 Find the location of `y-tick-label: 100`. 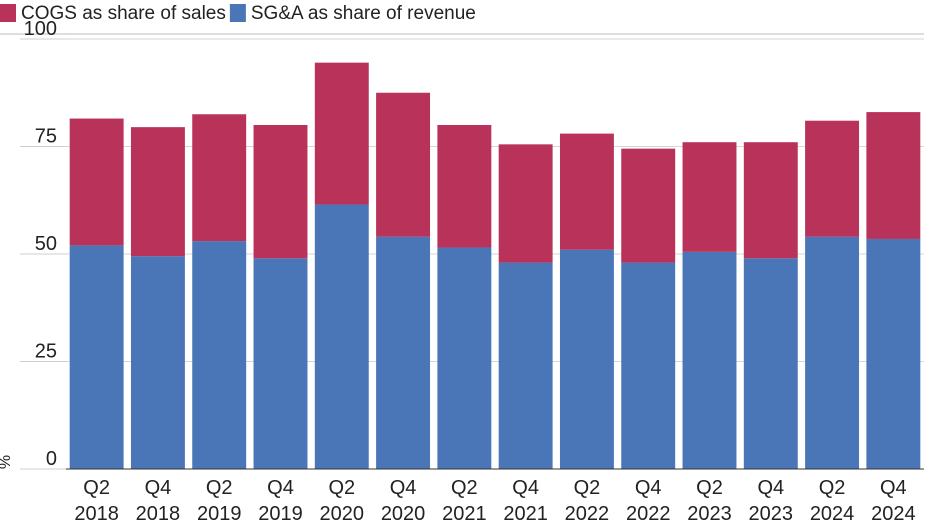

y-tick-label: 100 is located at coordinates (40, 29).